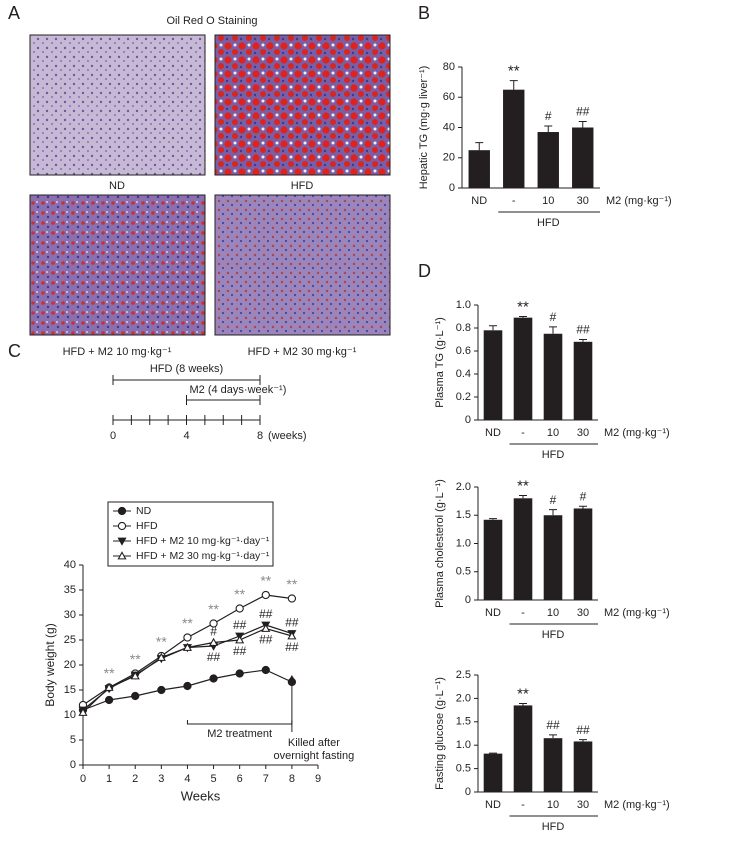 This screenshot has width=756, height=843. What do you see at coordinates (287, 436) in the screenshot?
I see `timeline-unit: (weeks)` at bounding box center [287, 436].